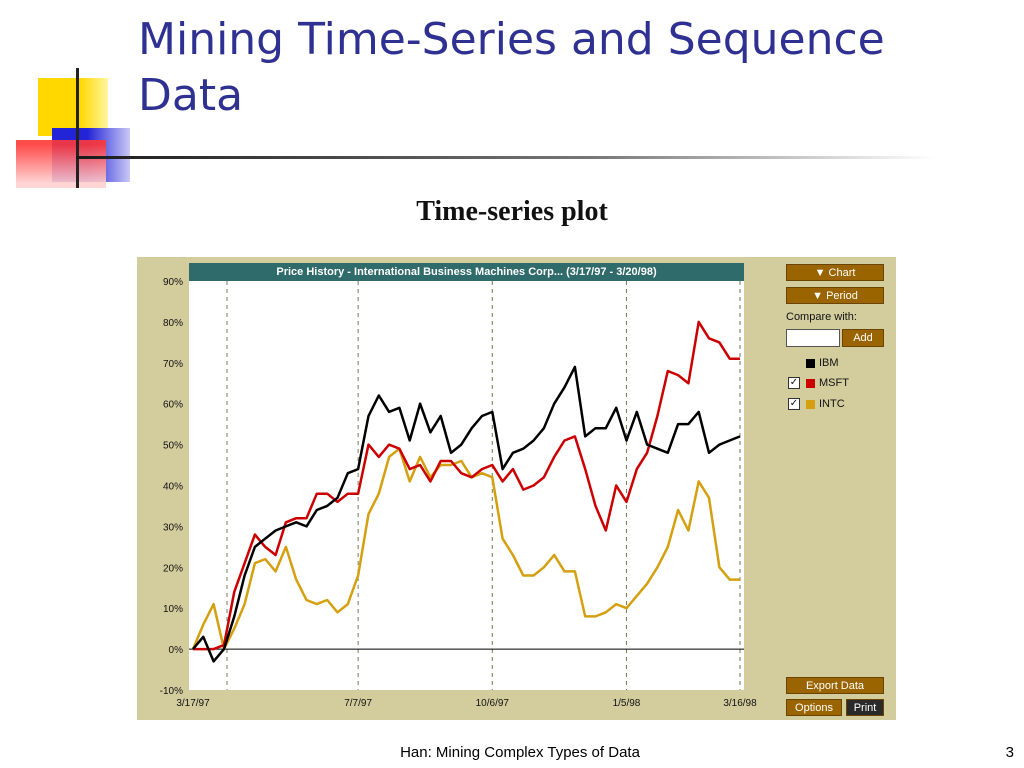 The width and height of the screenshot is (1024, 768). I want to click on legend-item-ibm: IBM, so click(813, 363).